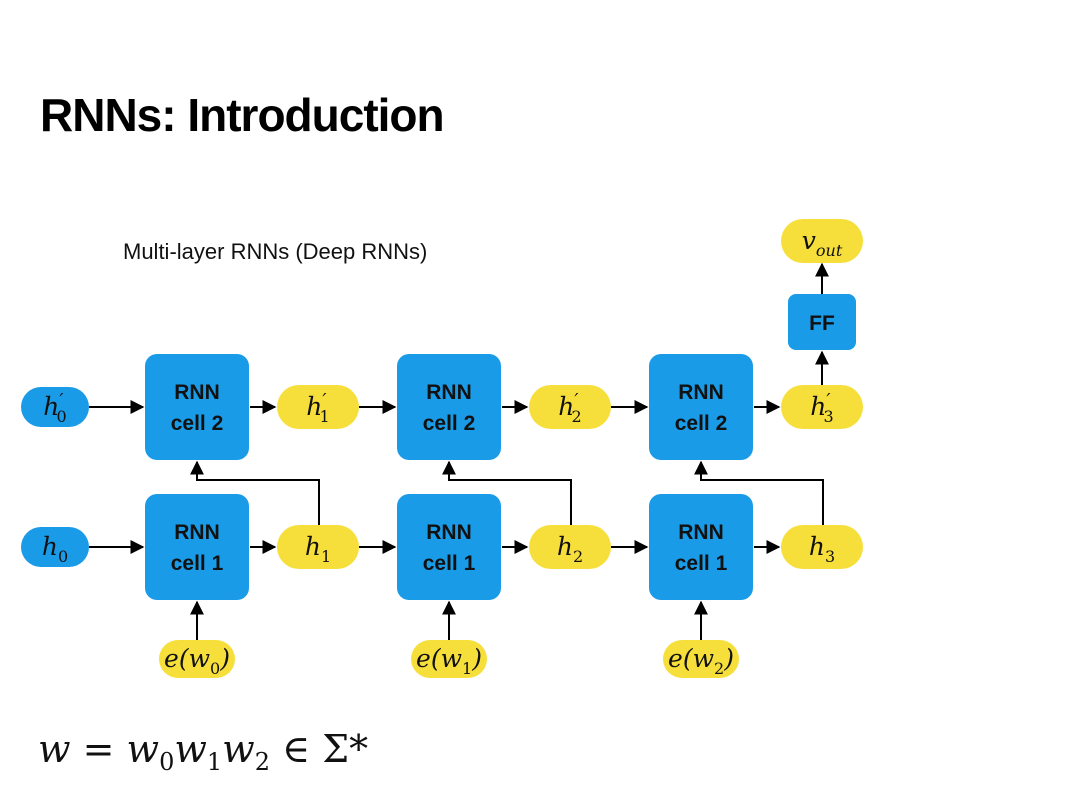 The height and width of the screenshot is (810, 1080). I want to click on diagram-caption: Multi-layer RNNs (Deep RNNs), so click(275, 251).